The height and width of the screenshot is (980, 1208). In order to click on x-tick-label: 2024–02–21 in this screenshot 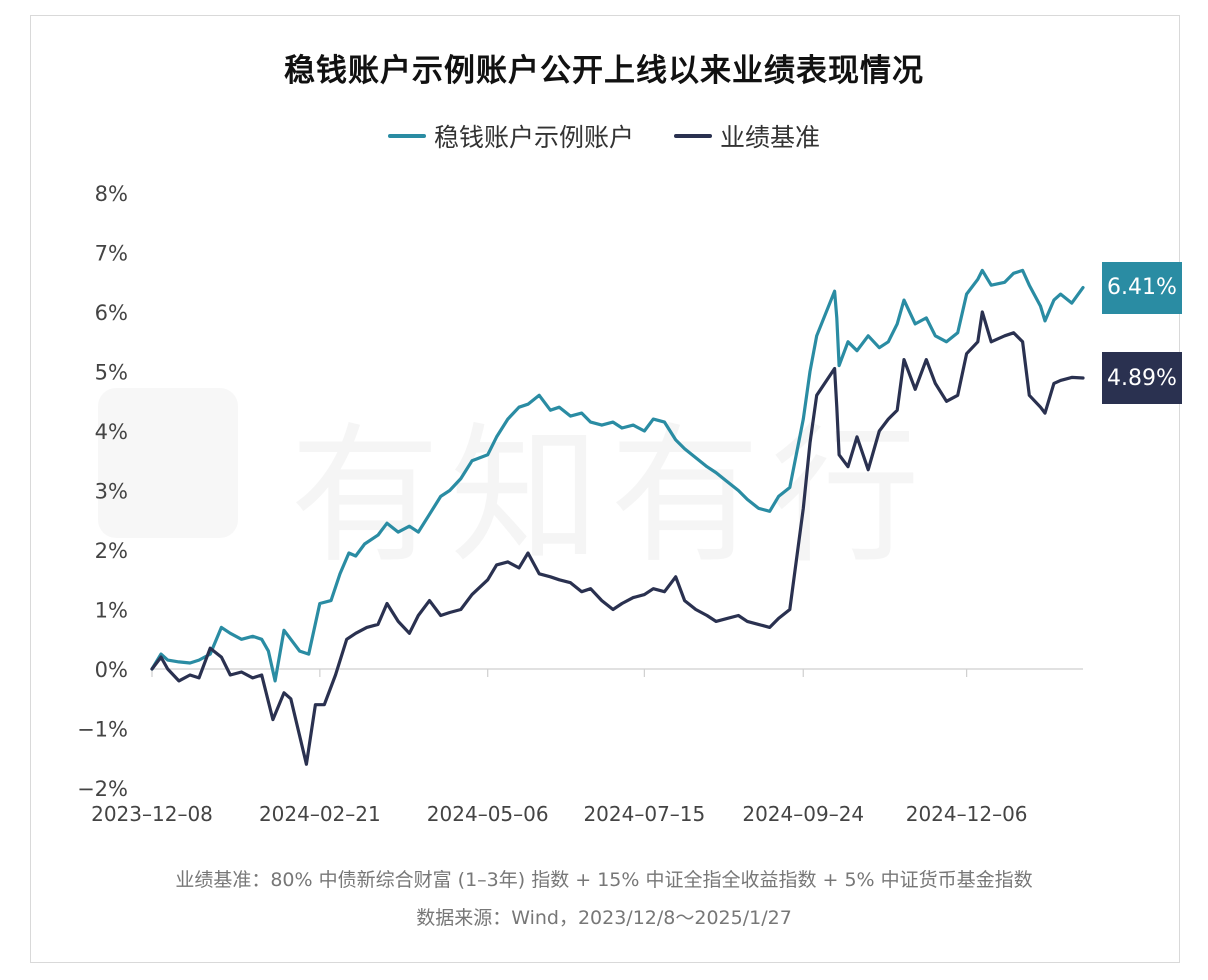, I will do `click(320, 814)`.